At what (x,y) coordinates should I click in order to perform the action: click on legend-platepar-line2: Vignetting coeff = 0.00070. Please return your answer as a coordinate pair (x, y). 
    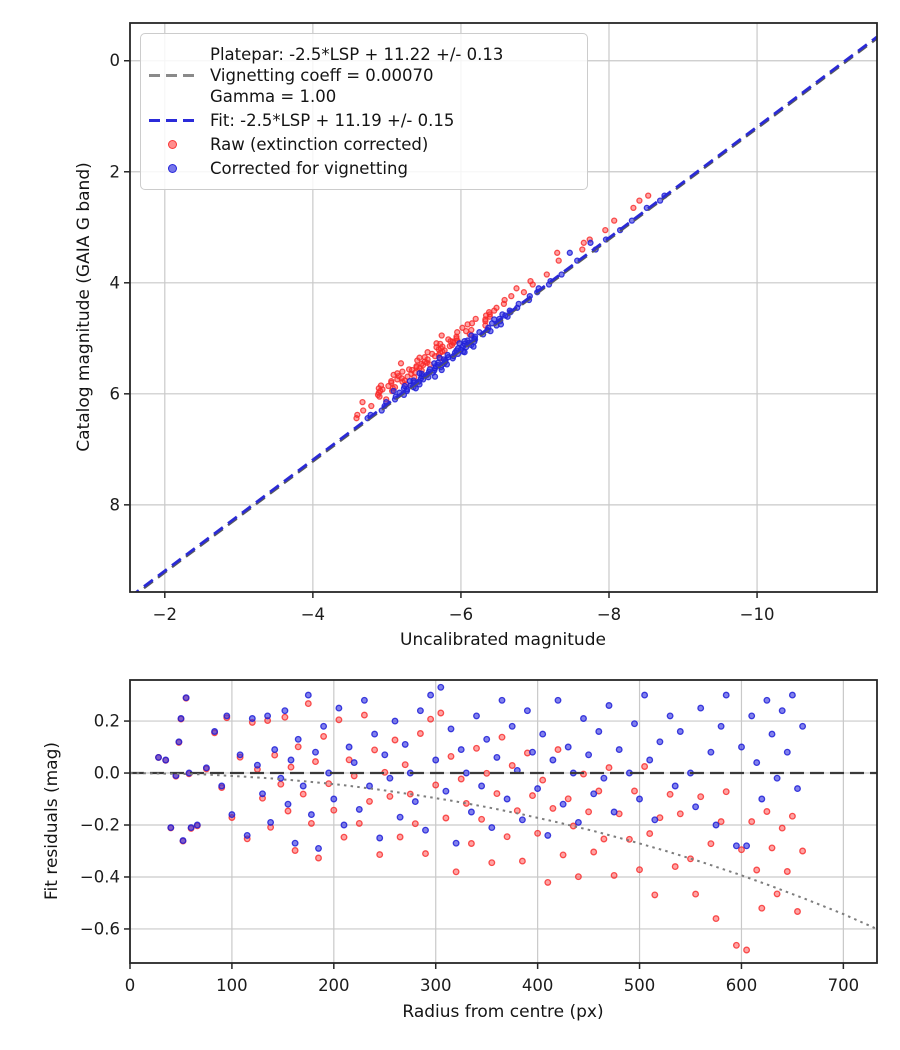
    Looking at the image, I should click on (322, 75).